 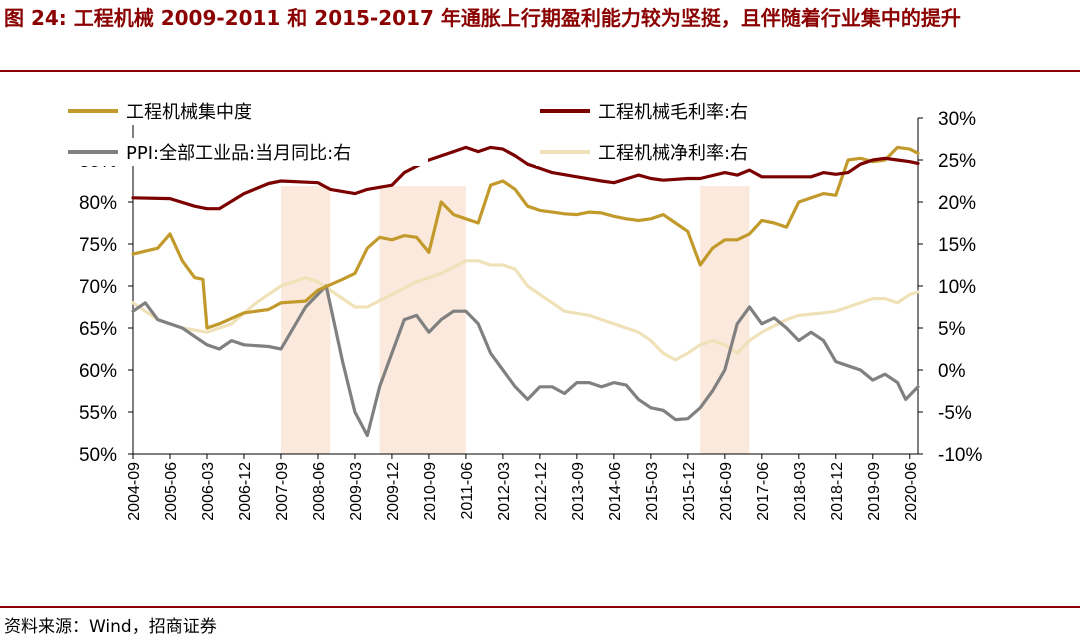 I want to click on x-tick-label: 2005-06, so click(x=171, y=491).